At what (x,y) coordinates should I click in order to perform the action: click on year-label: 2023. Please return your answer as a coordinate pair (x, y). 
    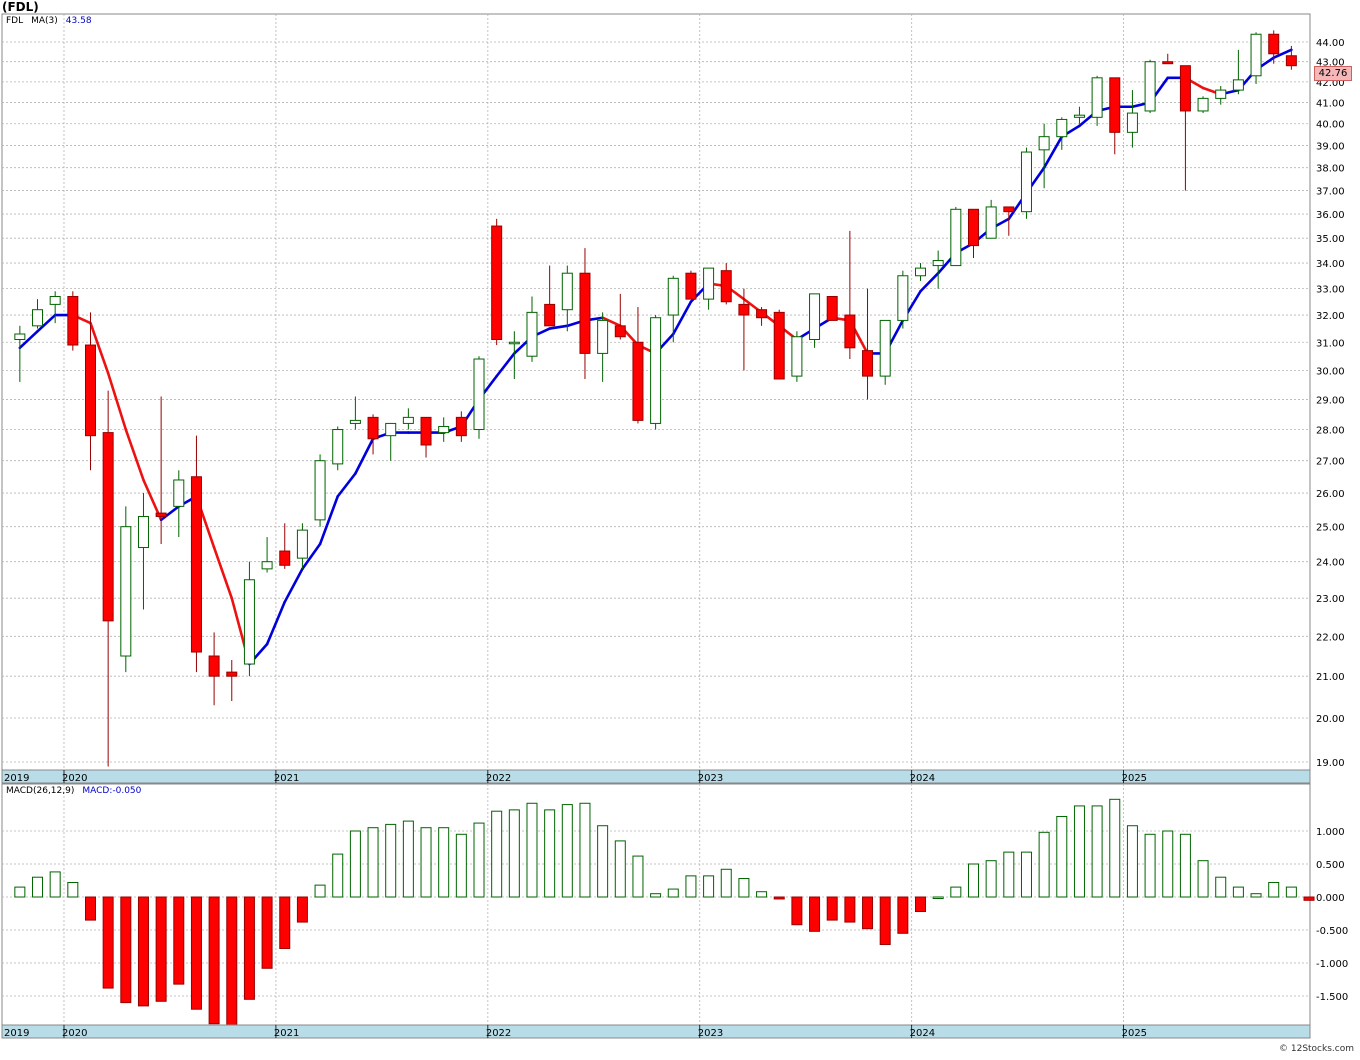
    Looking at the image, I should click on (710, 1033).